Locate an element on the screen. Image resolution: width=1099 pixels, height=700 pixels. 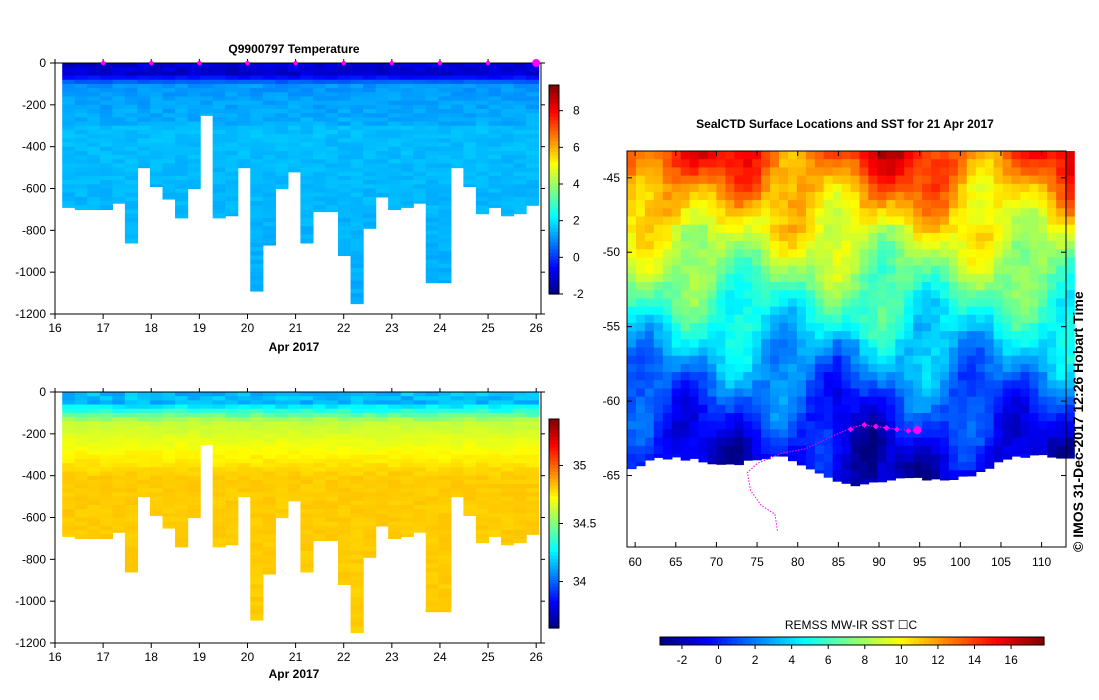
track-marker is located at coordinates (886, 427).